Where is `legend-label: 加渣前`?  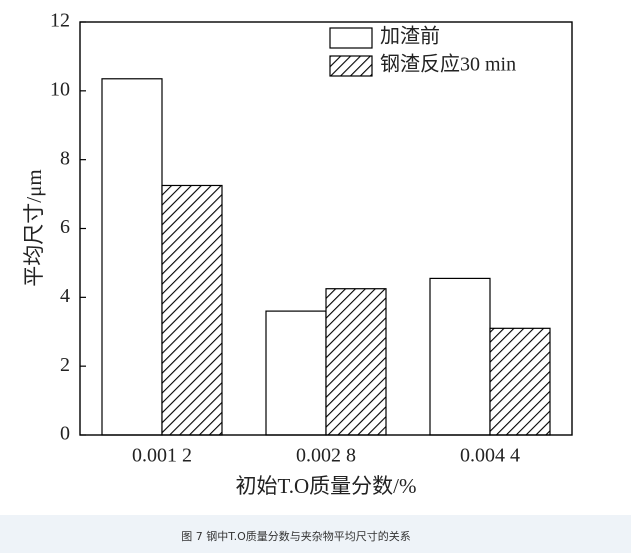 legend-label: 加渣前 is located at coordinates (410, 36).